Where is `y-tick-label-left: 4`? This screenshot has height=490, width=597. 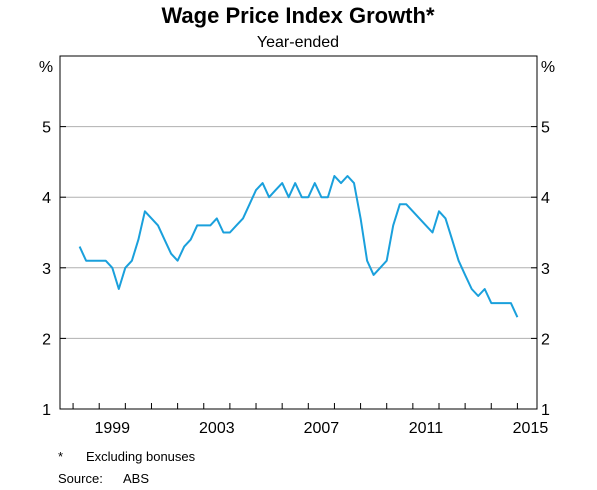 y-tick-label-left: 4 is located at coordinates (46, 198).